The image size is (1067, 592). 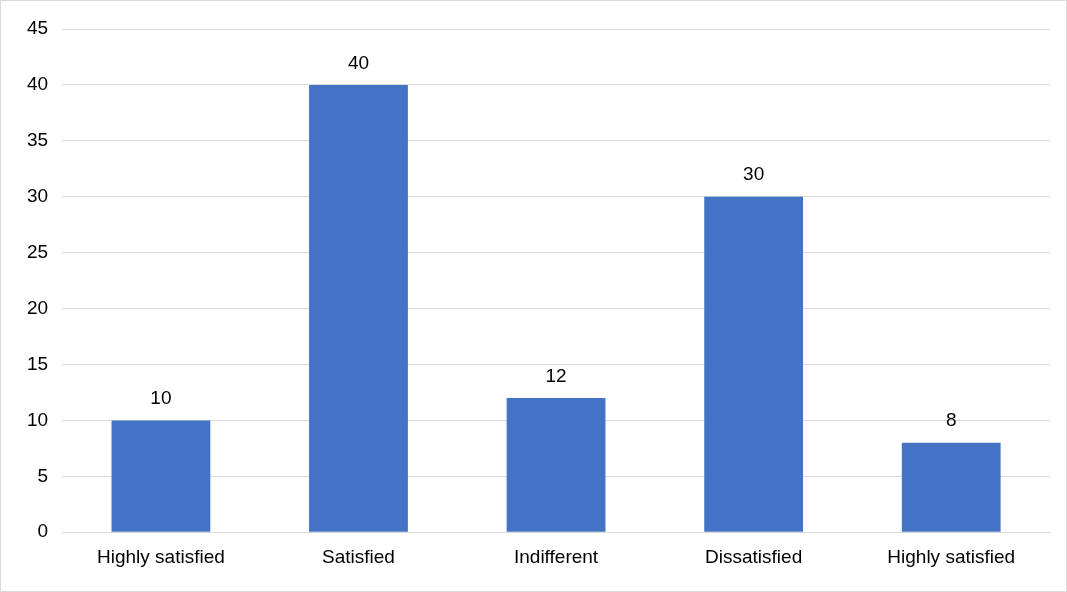 I want to click on y-tick-label: 25, so click(x=37, y=251).